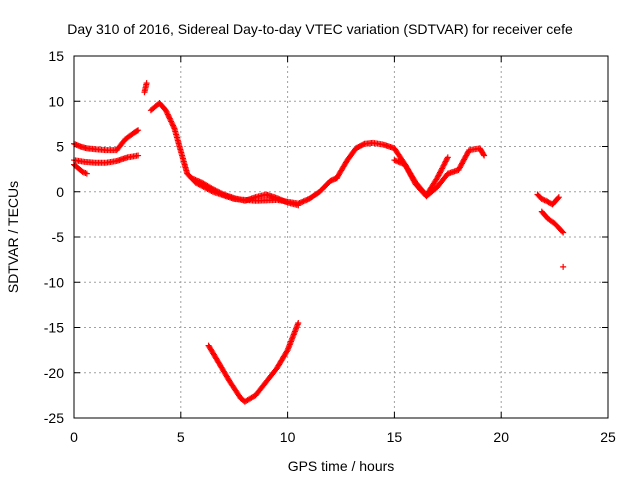  Describe the element at coordinates (245, 192) in the screenshot. I see `series-track-f` at that location.